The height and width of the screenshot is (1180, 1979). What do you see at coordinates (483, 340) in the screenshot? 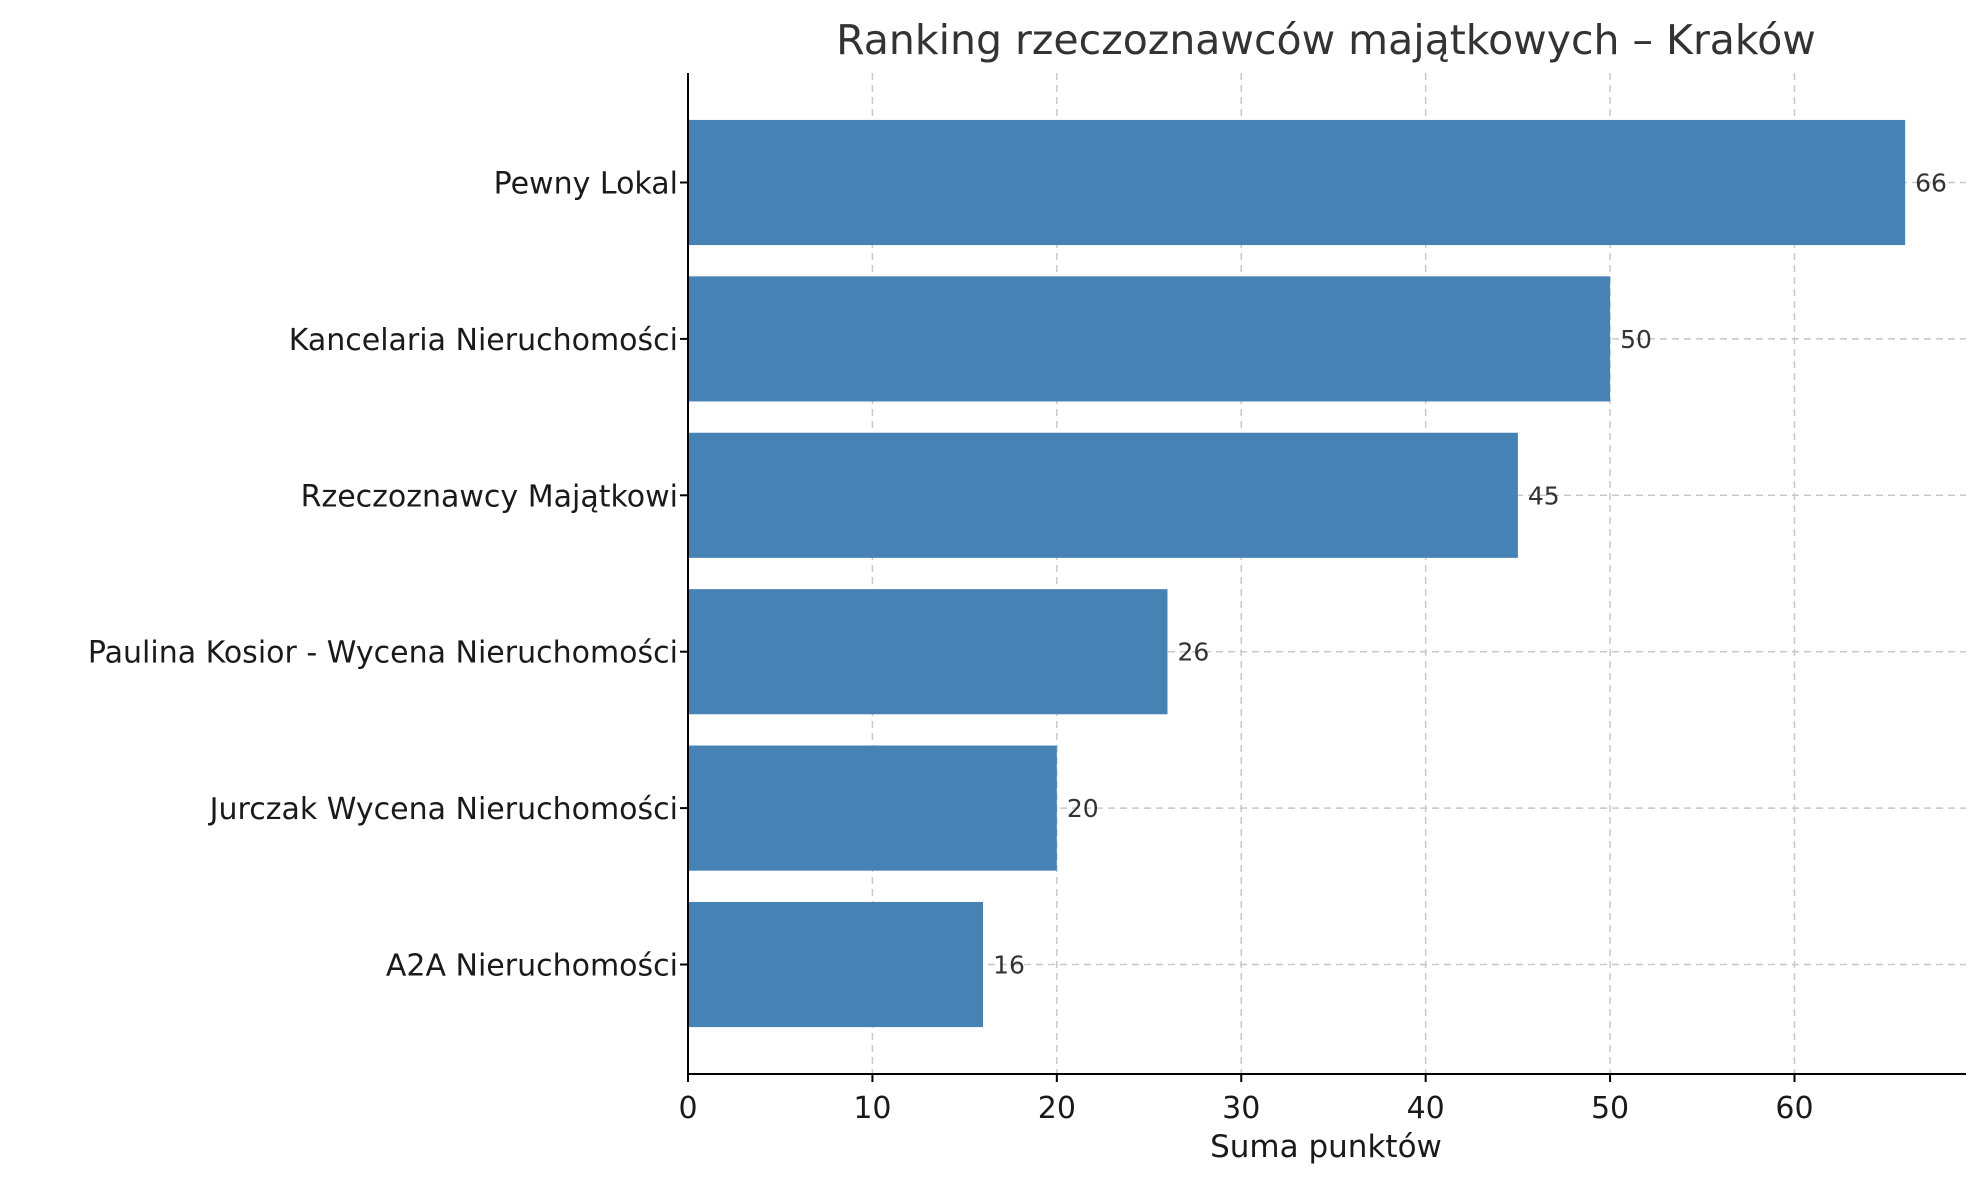
I see `category-label: Kancelaria Nieruchomości` at bounding box center [483, 340].